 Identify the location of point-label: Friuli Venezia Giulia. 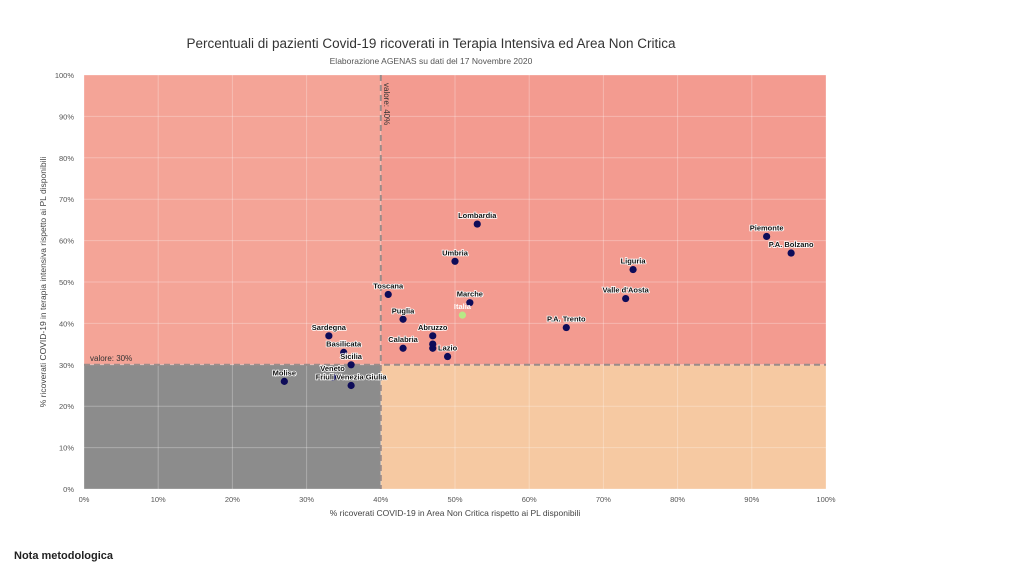
(352, 377).